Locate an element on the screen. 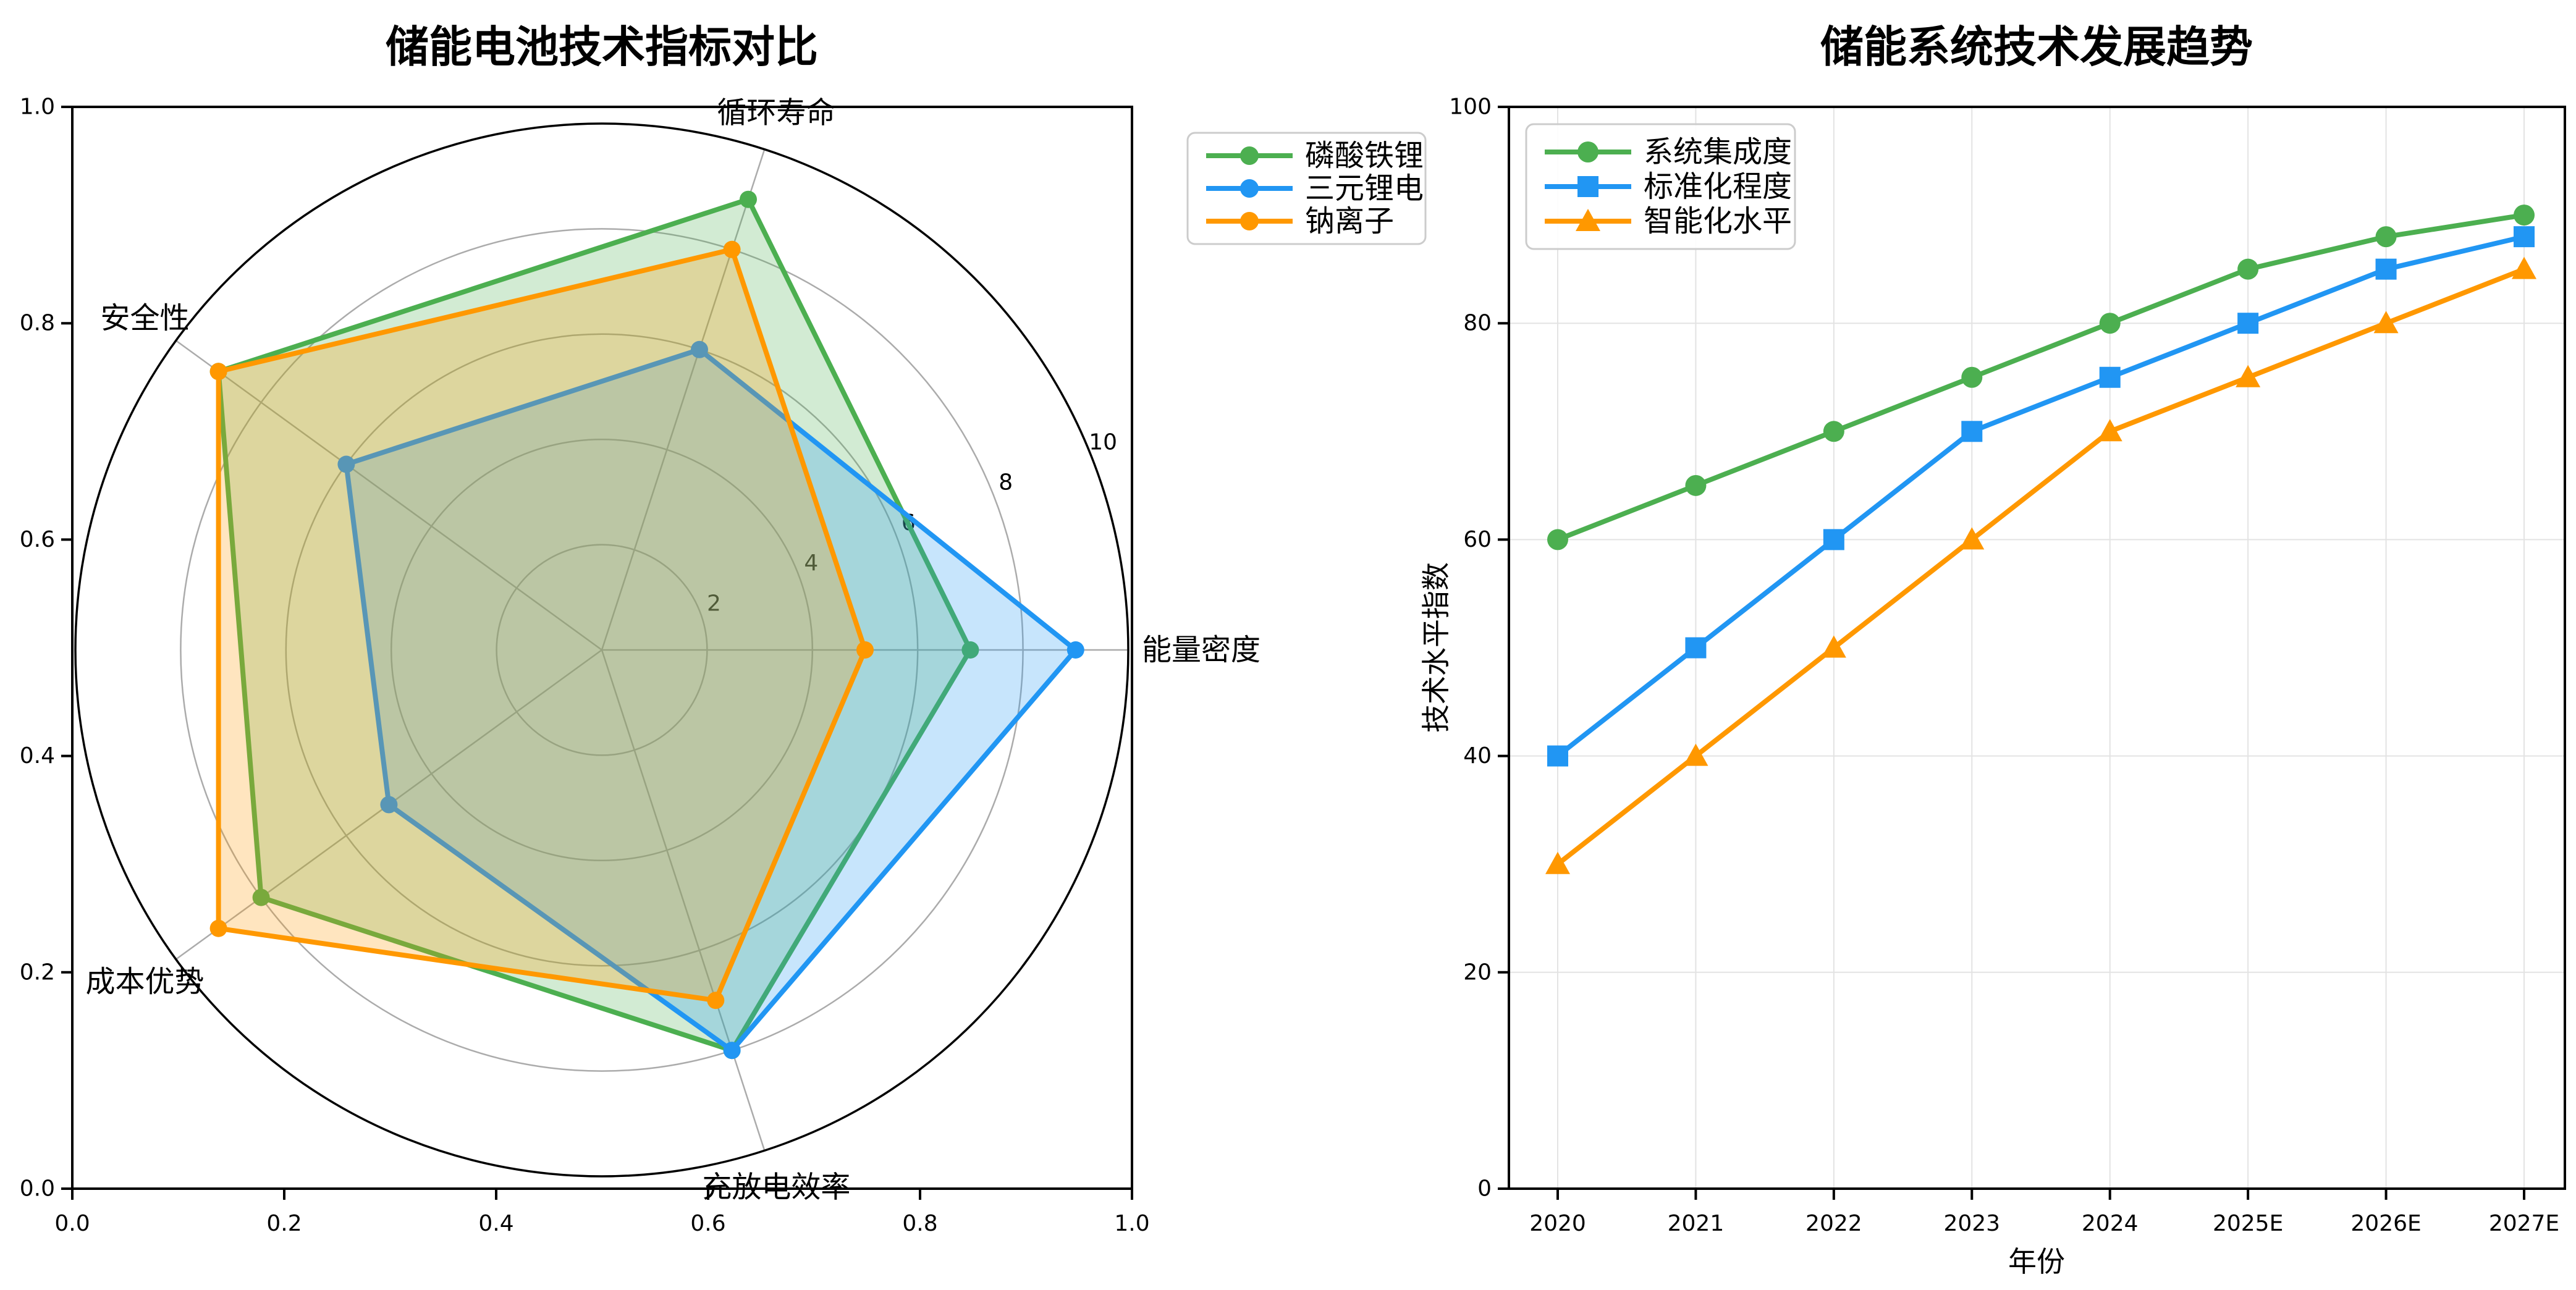 The width and height of the screenshot is (2576, 1290). legend-item-标准化程度: 标准化程度 is located at coordinates (1668, 186).